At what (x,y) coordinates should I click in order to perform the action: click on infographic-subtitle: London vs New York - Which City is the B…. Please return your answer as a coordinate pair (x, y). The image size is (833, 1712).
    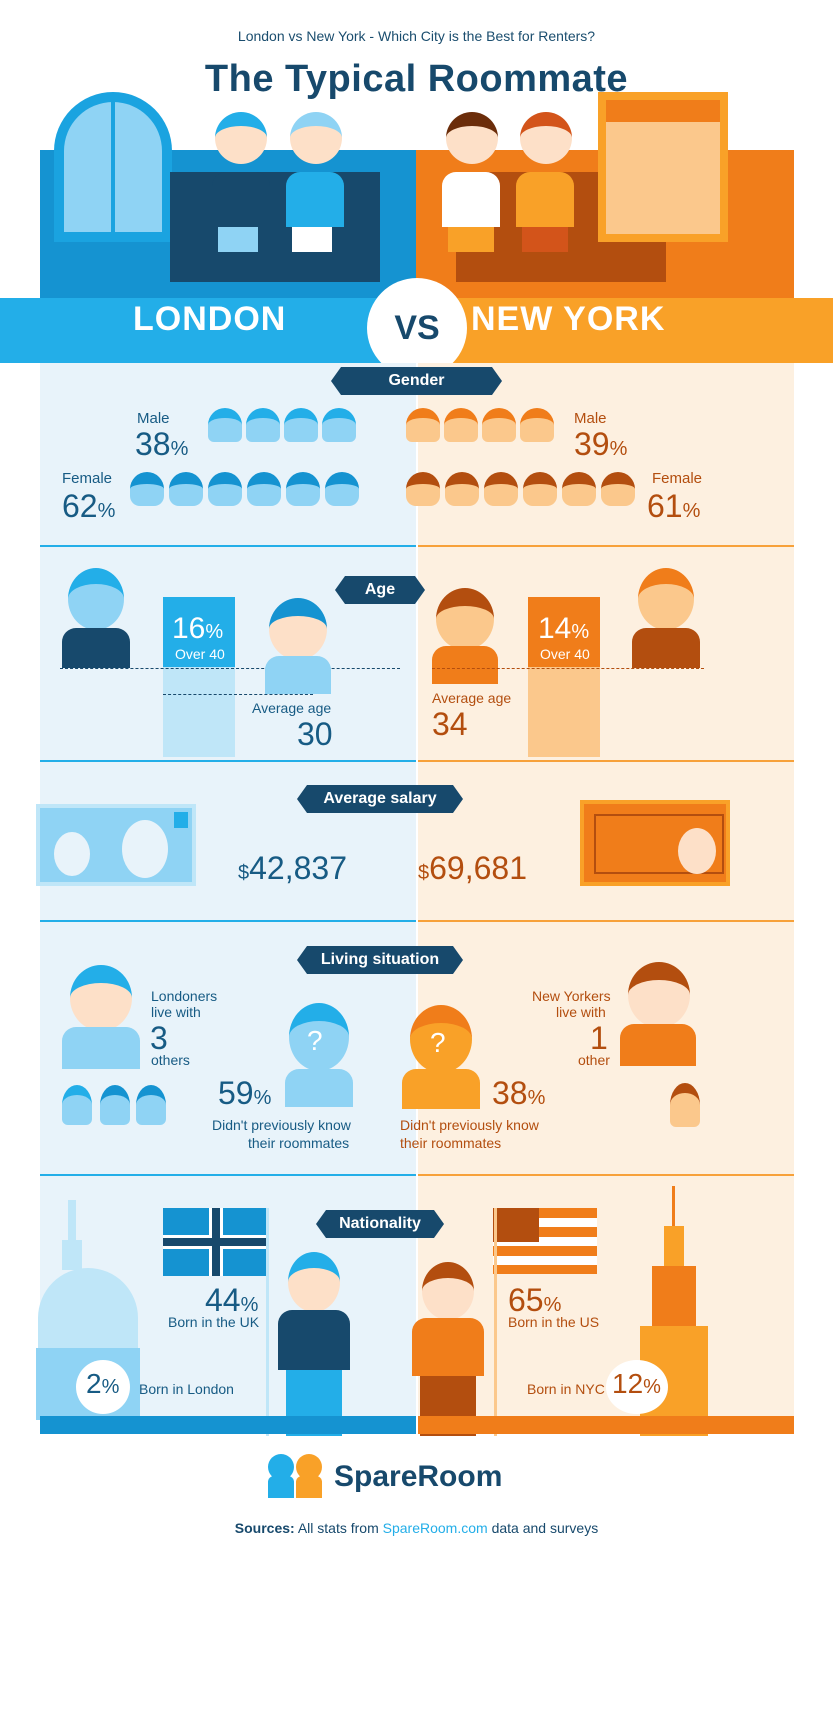
    Looking at the image, I should click on (416, 36).